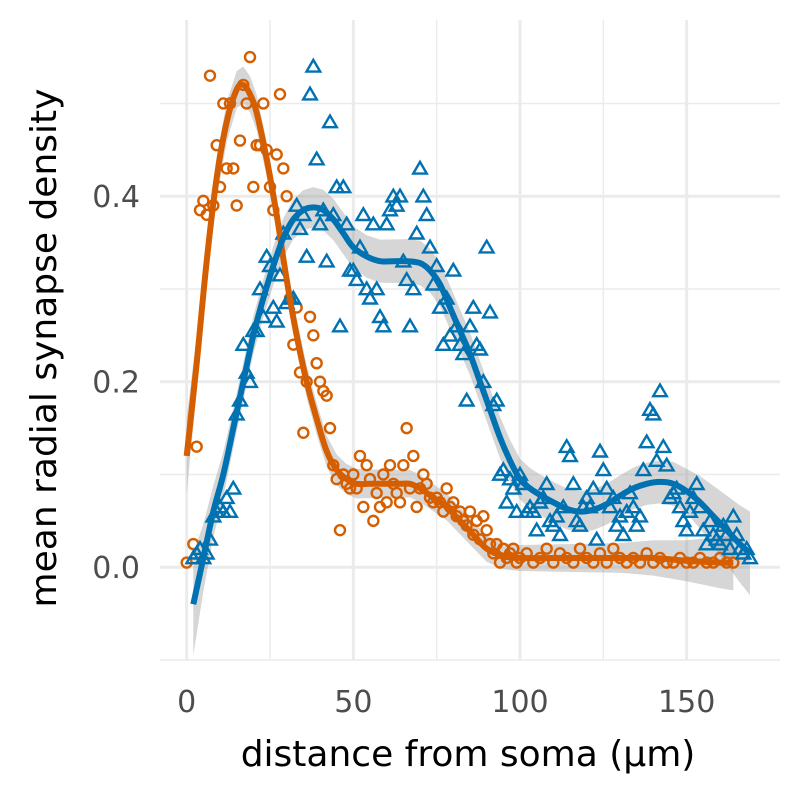  I want to click on x-axis-title: distance from soma (µm), so click(468, 754).